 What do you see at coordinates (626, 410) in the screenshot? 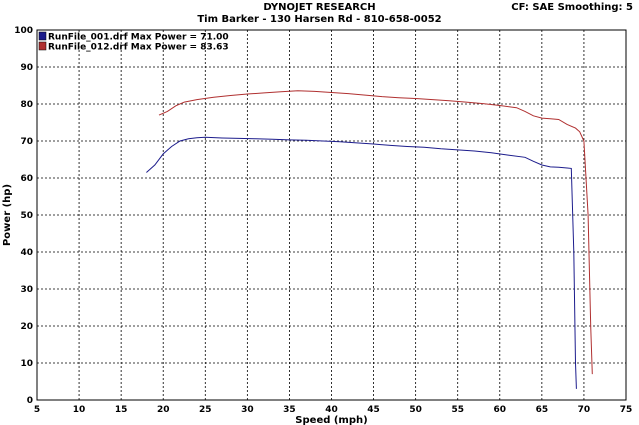
I see `x-tick-label: 75` at bounding box center [626, 410].